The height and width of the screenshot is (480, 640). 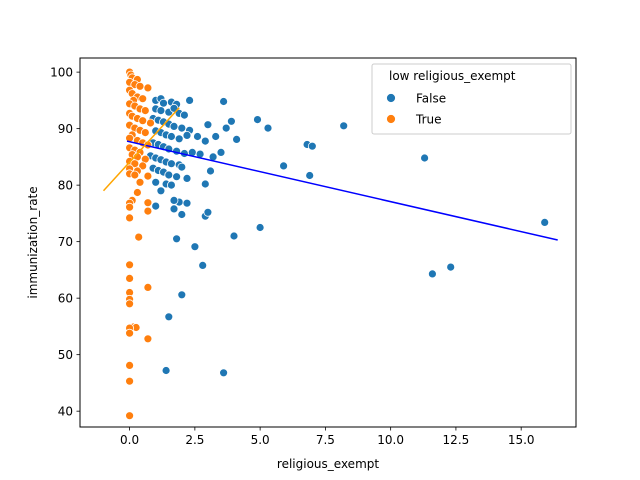 I want to click on x-tick-label: 0.0, so click(x=129, y=440).